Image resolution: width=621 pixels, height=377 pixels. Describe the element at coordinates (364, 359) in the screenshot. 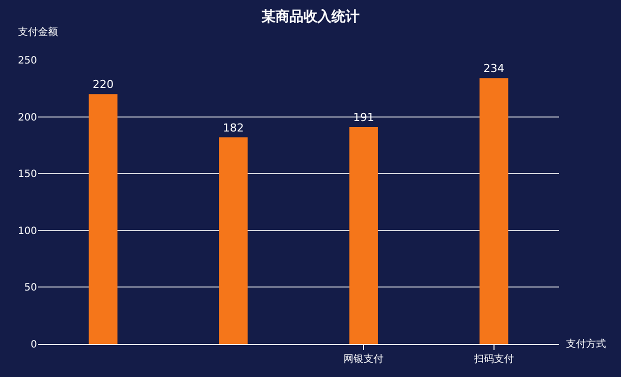

I see `x-tick-label: 网银支付` at that location.